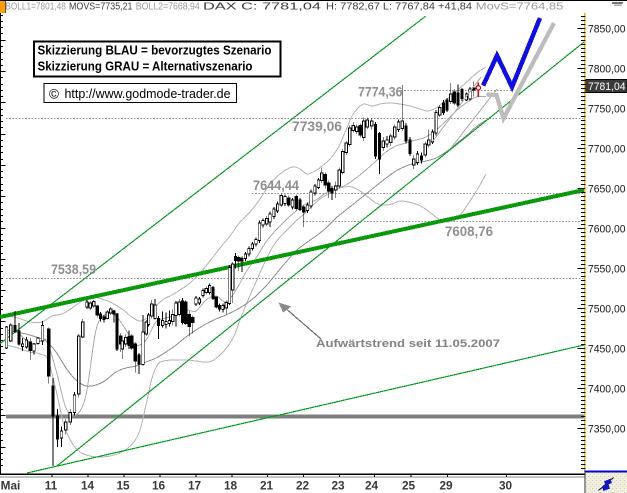  I want to click on svg-text: 7400,00, so click(607, 389).